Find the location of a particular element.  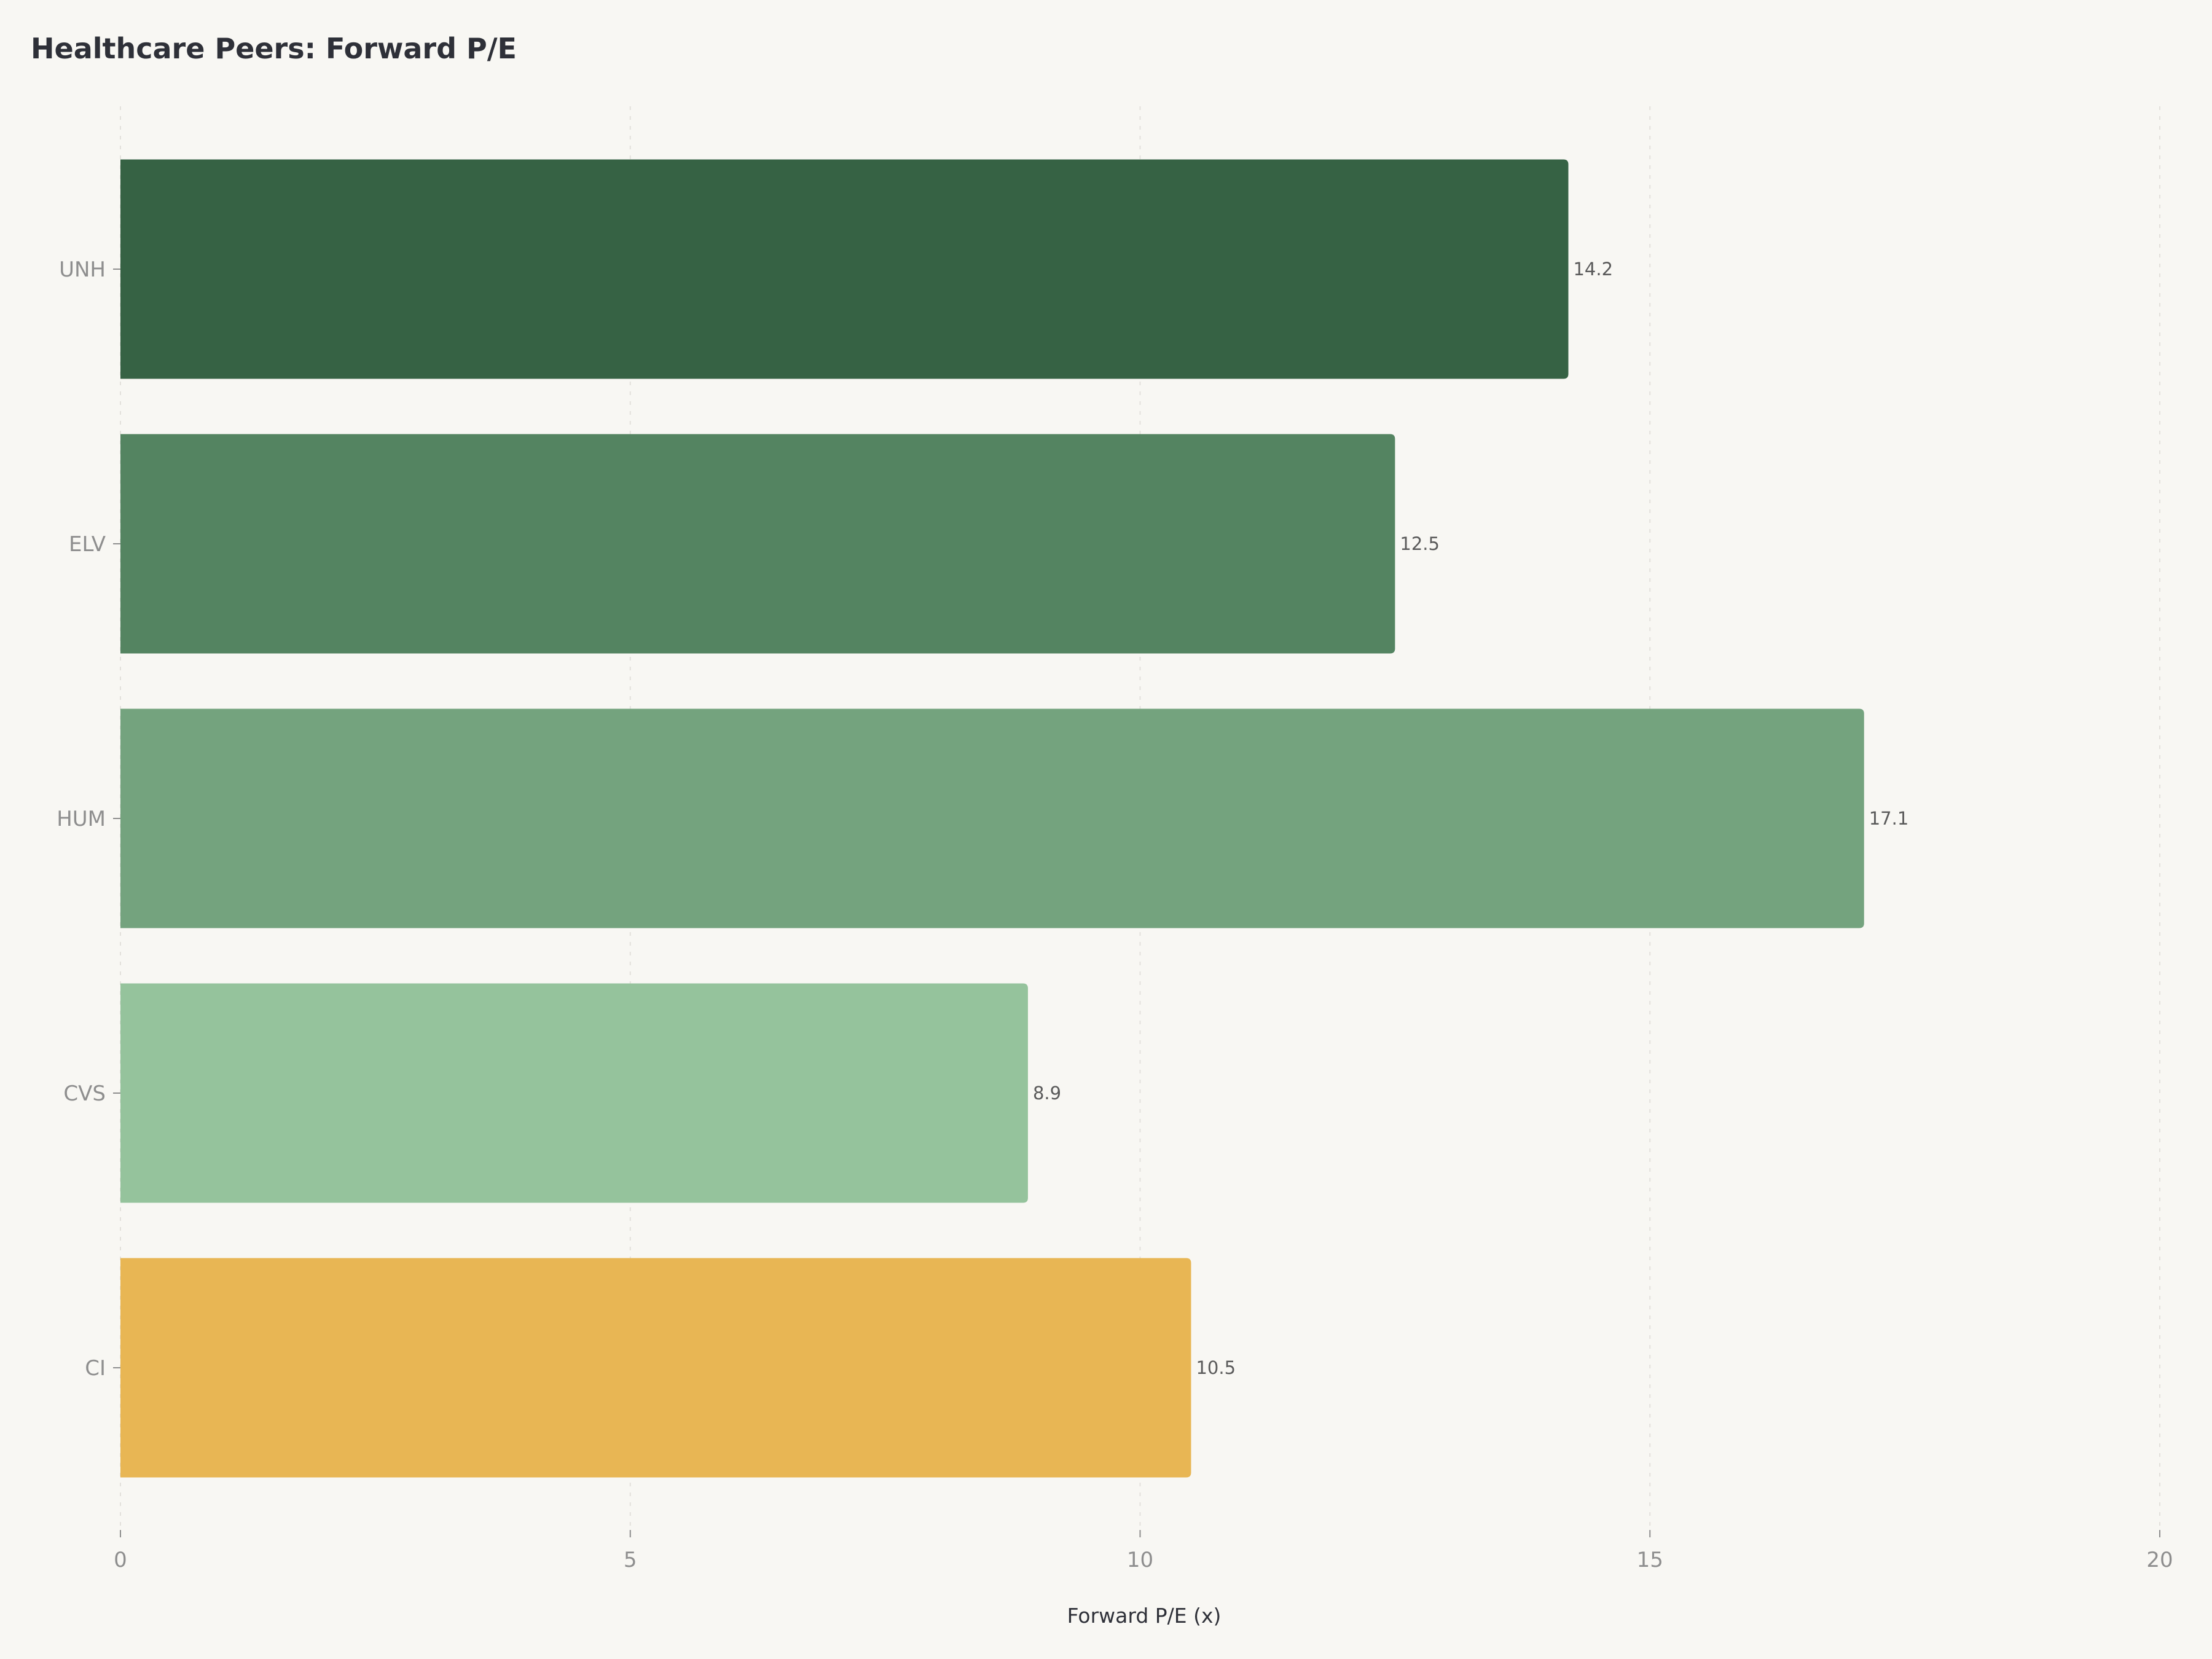

y-tick-label: UNH is located at coordinates (82, 269).